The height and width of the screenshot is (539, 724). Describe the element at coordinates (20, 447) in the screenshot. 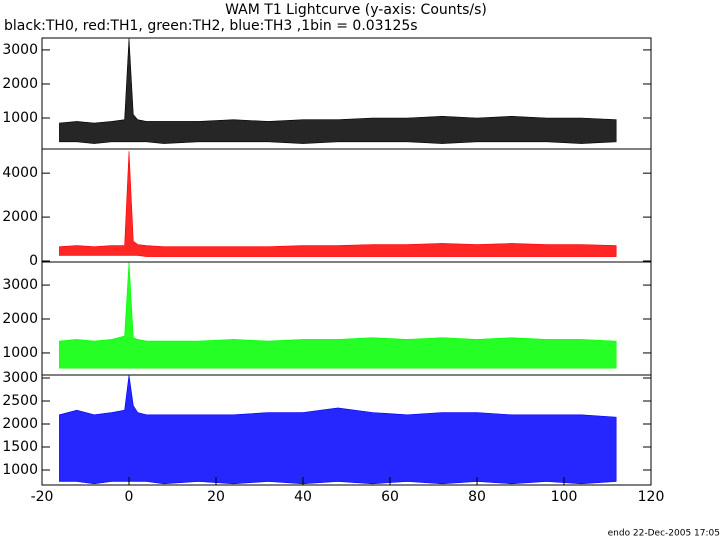

I see `y-tick-label: 1500` at that location.